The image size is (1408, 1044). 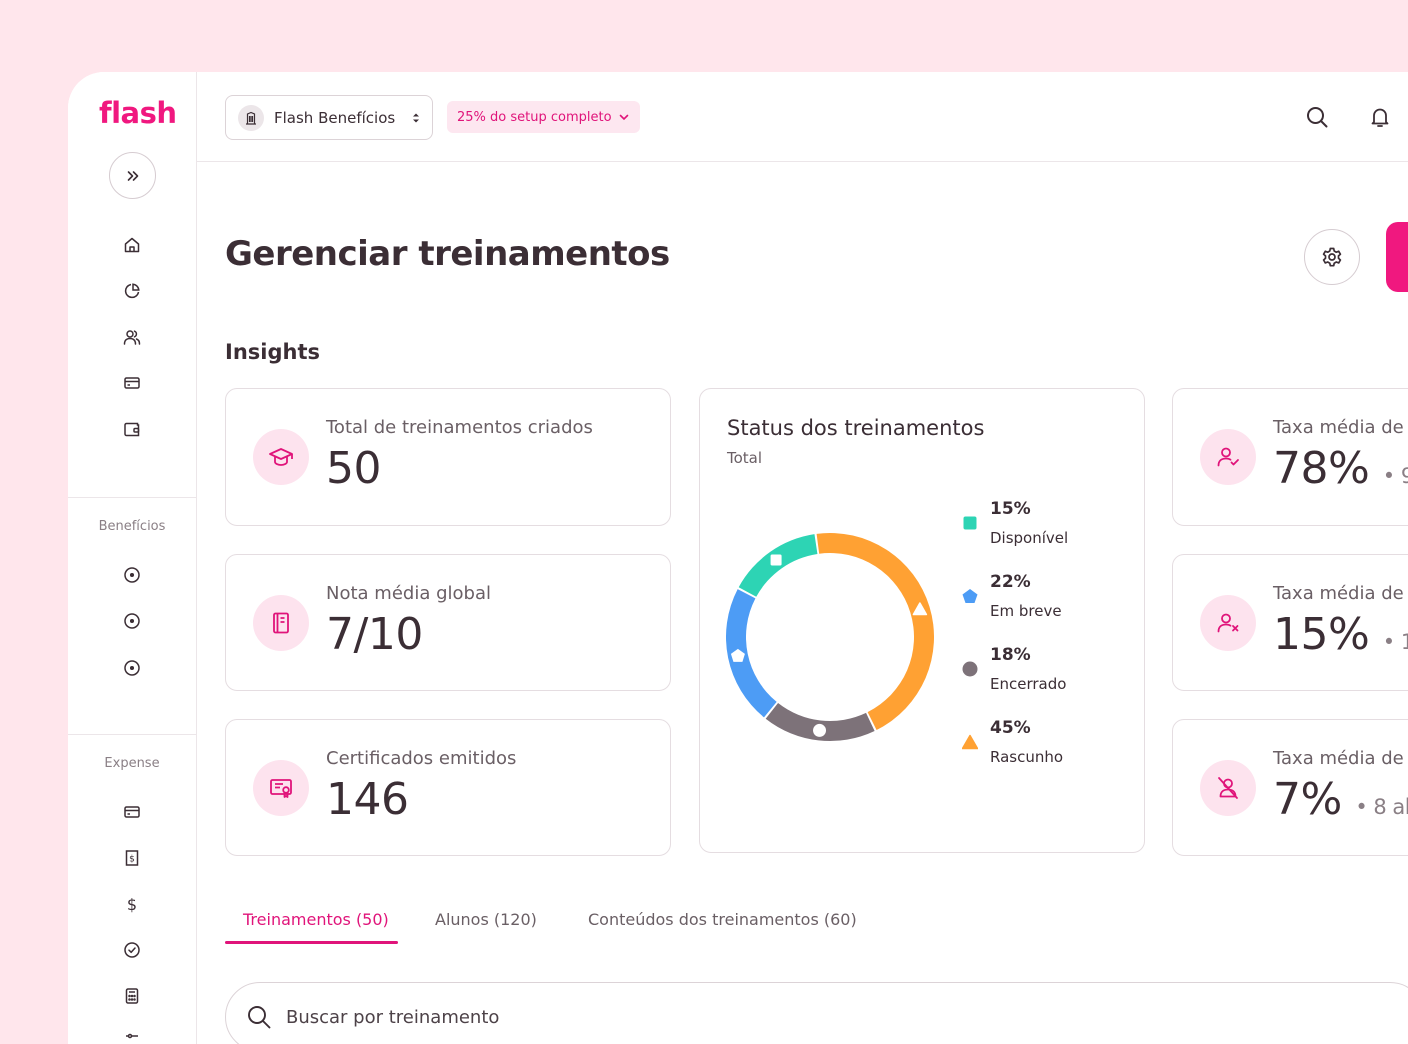 What do you see at coordinates (132, 383) in the screenshot?
I see `sidebar-item-cards` at bounding box center [132, 383].